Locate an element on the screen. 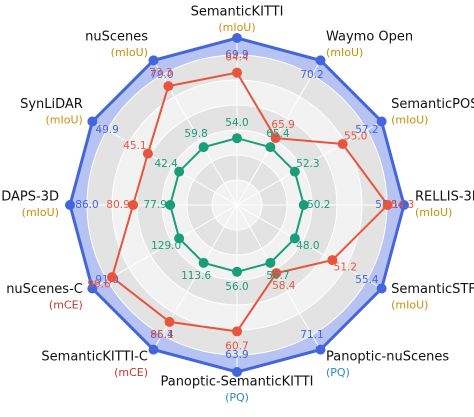 The width and height of the screenshot is (474, 417). axis-name: Panoptic-SemanticKITTI is located at coordinates (236, 382).